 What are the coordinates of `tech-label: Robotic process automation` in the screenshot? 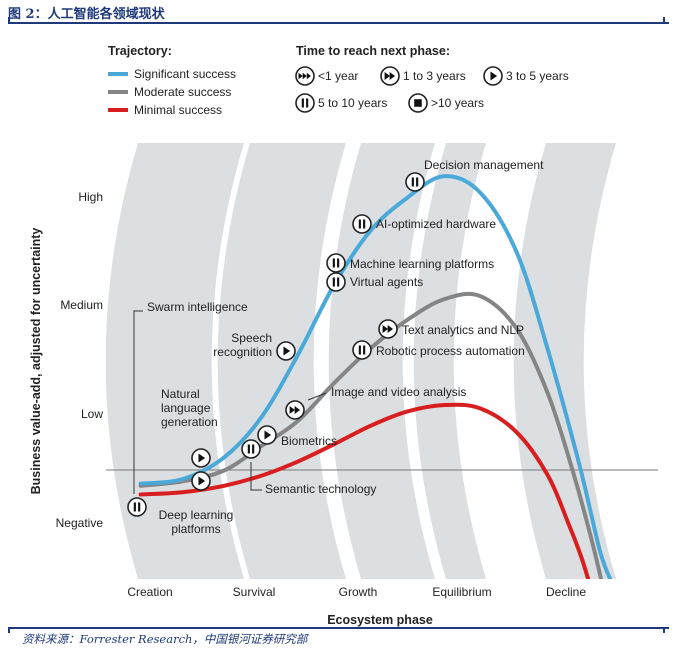 It's located at (450, 351).